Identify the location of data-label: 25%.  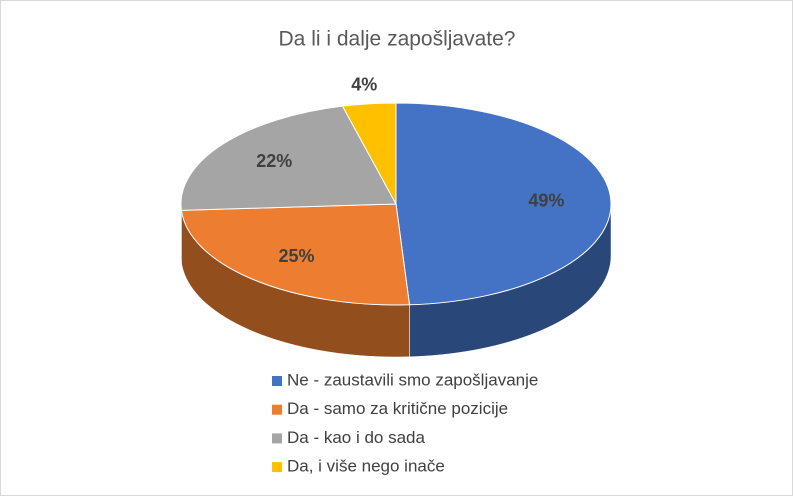
(296, 256).